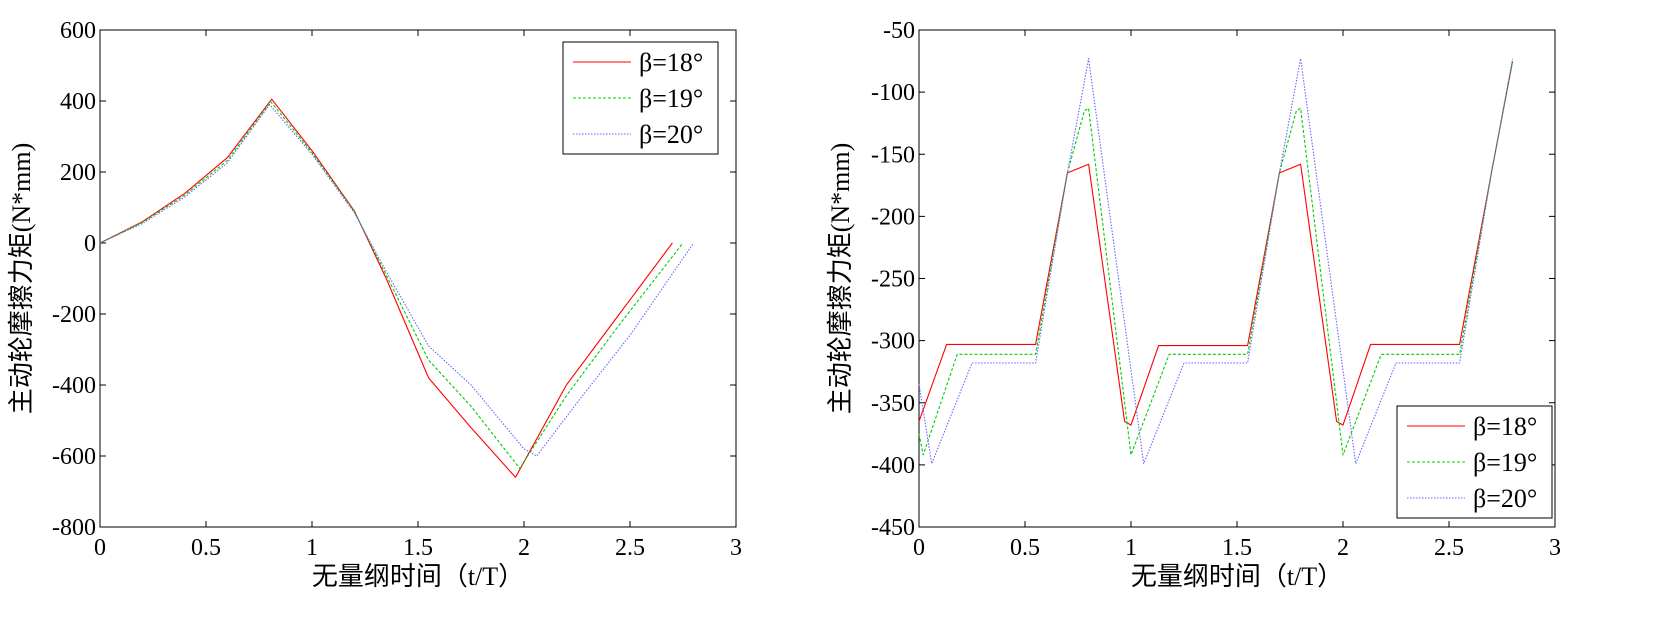  What do you see at coordinates (74, 528) in the screenshot?
I see `y-tick-label: -800` at bounding box center [74, 528].